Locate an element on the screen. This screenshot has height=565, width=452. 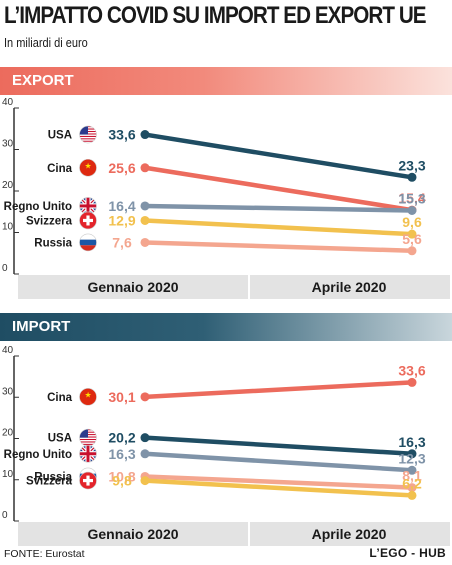
export-data-label: 16,4 is located at coordinates (121, 206).